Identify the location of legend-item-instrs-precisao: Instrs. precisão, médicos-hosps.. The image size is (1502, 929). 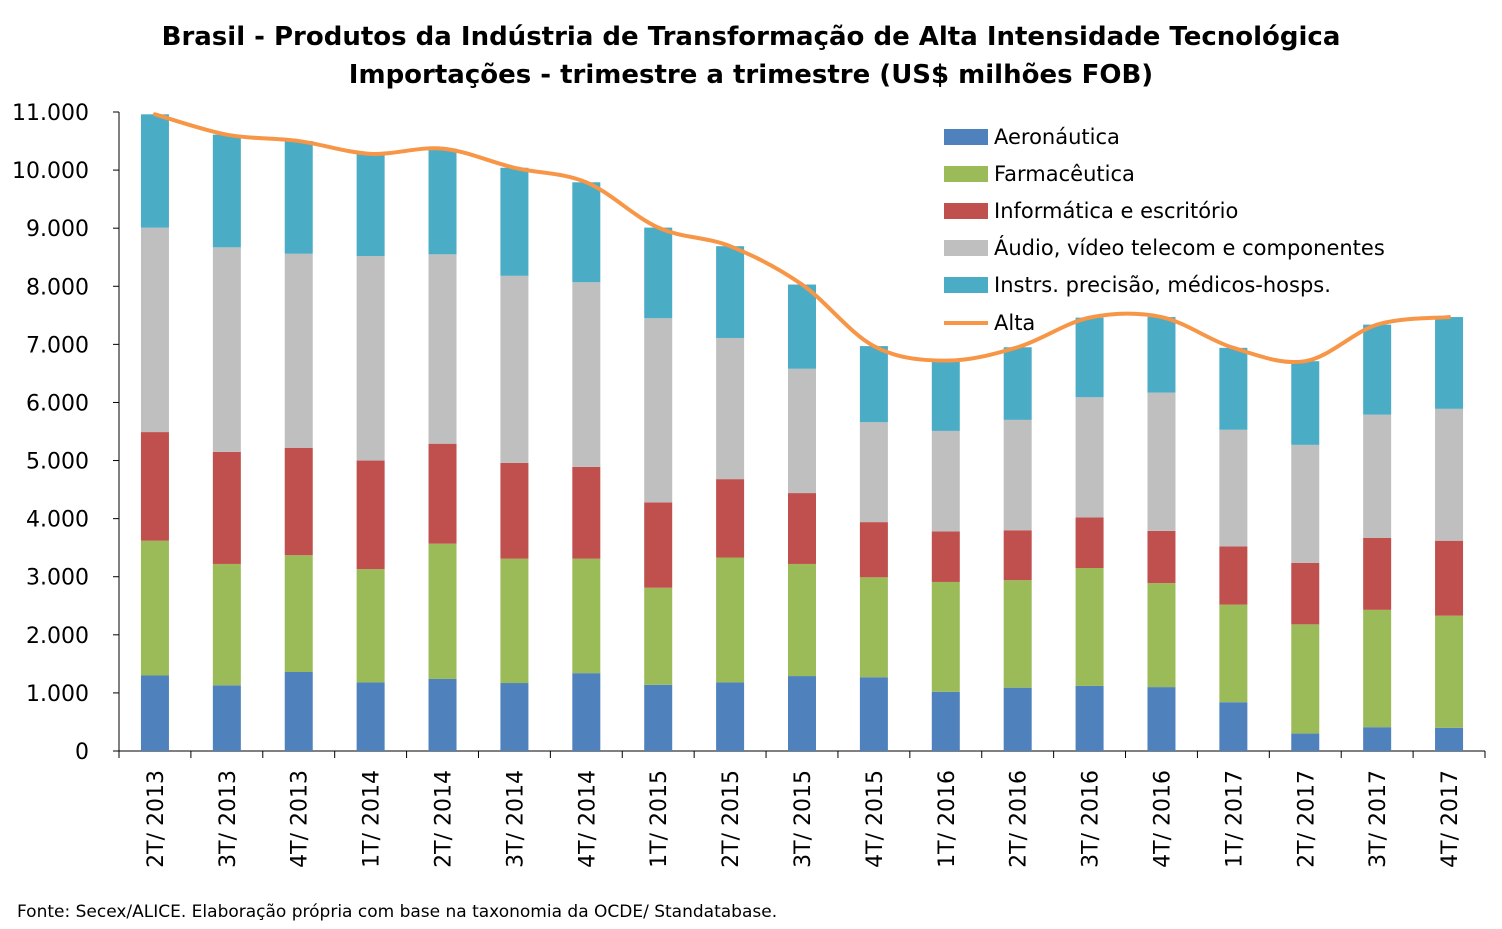
(1164, 285).